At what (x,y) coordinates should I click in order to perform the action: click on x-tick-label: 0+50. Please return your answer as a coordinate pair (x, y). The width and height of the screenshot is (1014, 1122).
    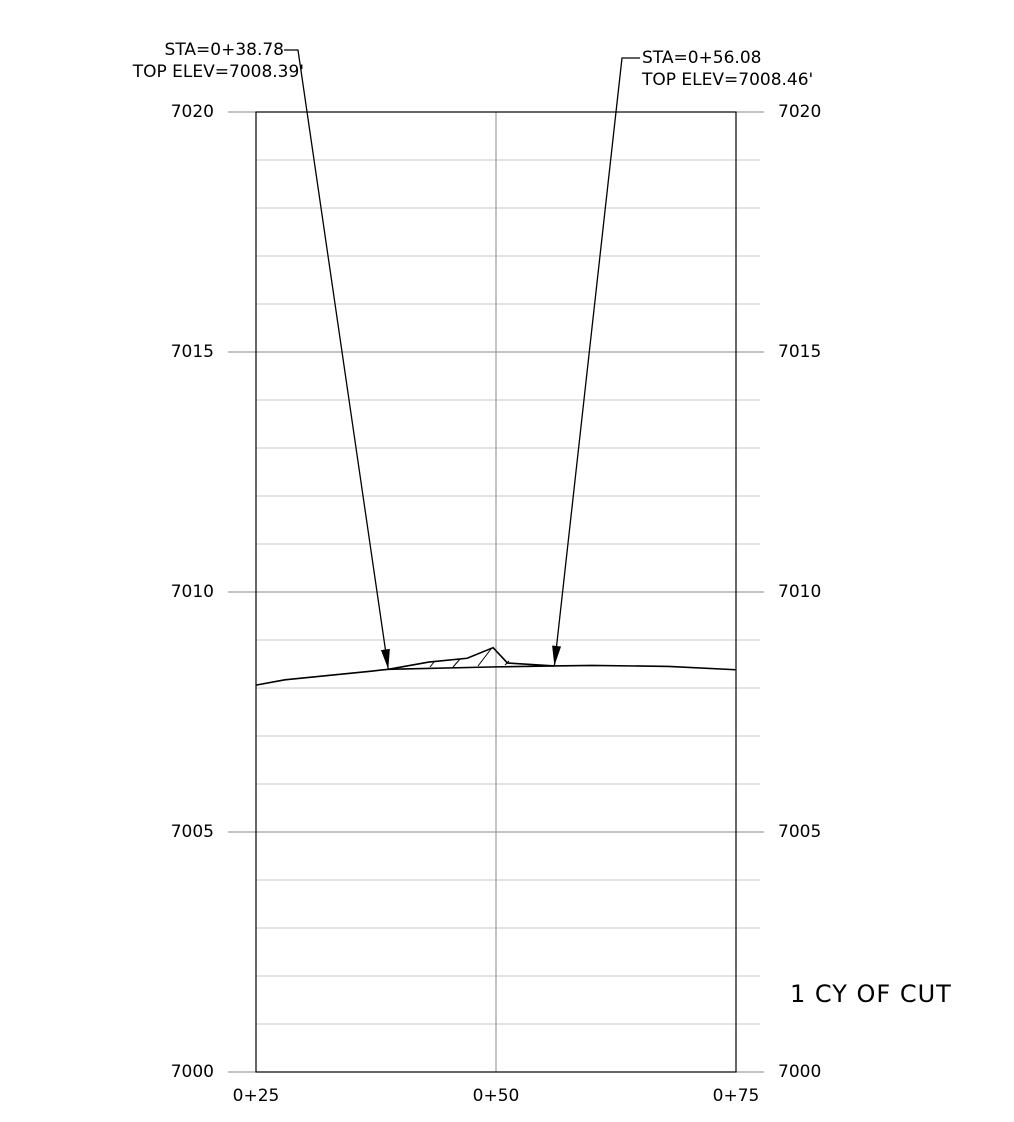
    Looking at the image, I should click on (496, 1096).